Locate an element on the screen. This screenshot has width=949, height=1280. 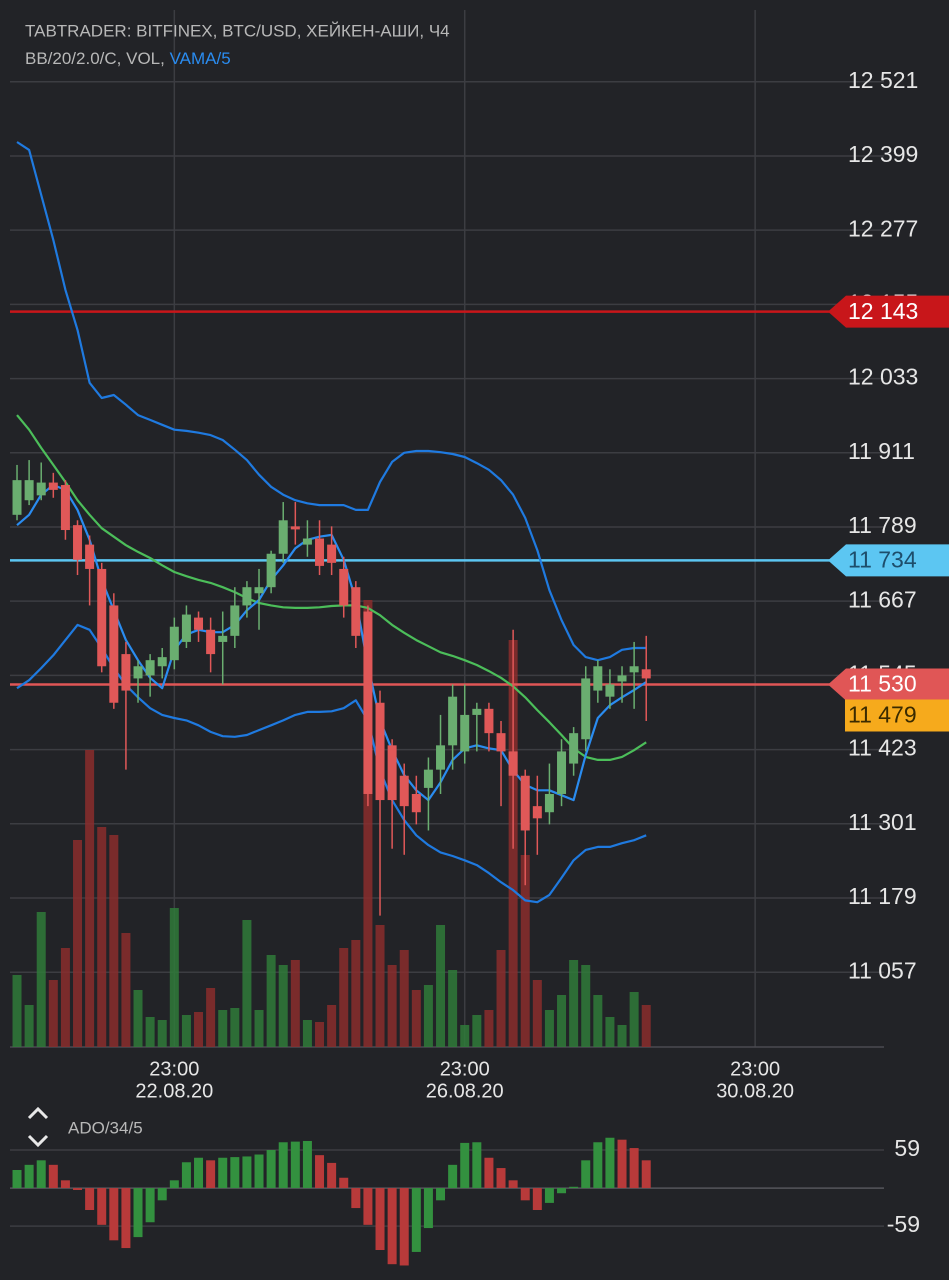
level-label: 11 530 is located at coordinates (882, 684).